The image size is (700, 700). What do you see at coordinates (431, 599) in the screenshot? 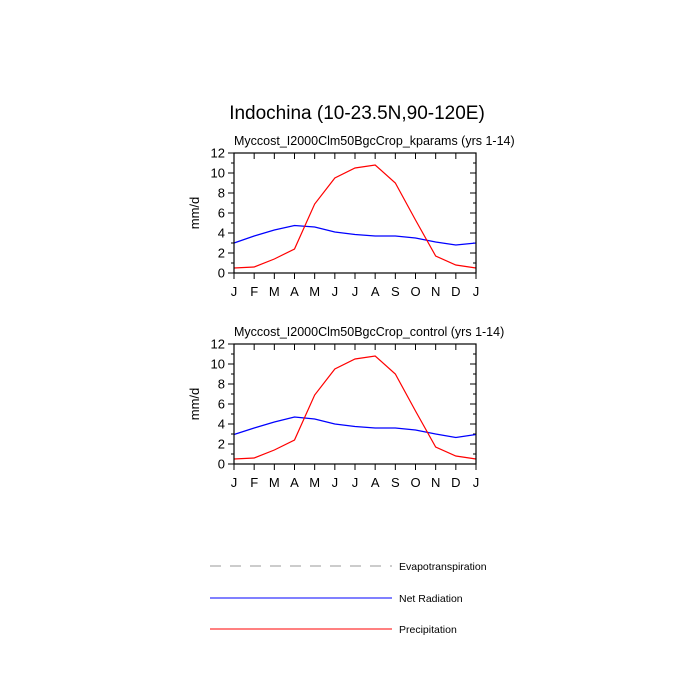
I see `legend-label: Net Radiation` at bounding box center [431, 599].